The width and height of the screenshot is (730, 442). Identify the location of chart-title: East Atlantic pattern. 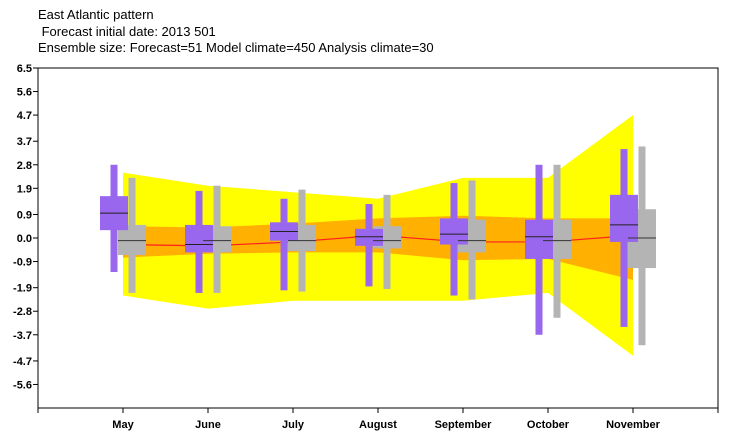
(96, 14).